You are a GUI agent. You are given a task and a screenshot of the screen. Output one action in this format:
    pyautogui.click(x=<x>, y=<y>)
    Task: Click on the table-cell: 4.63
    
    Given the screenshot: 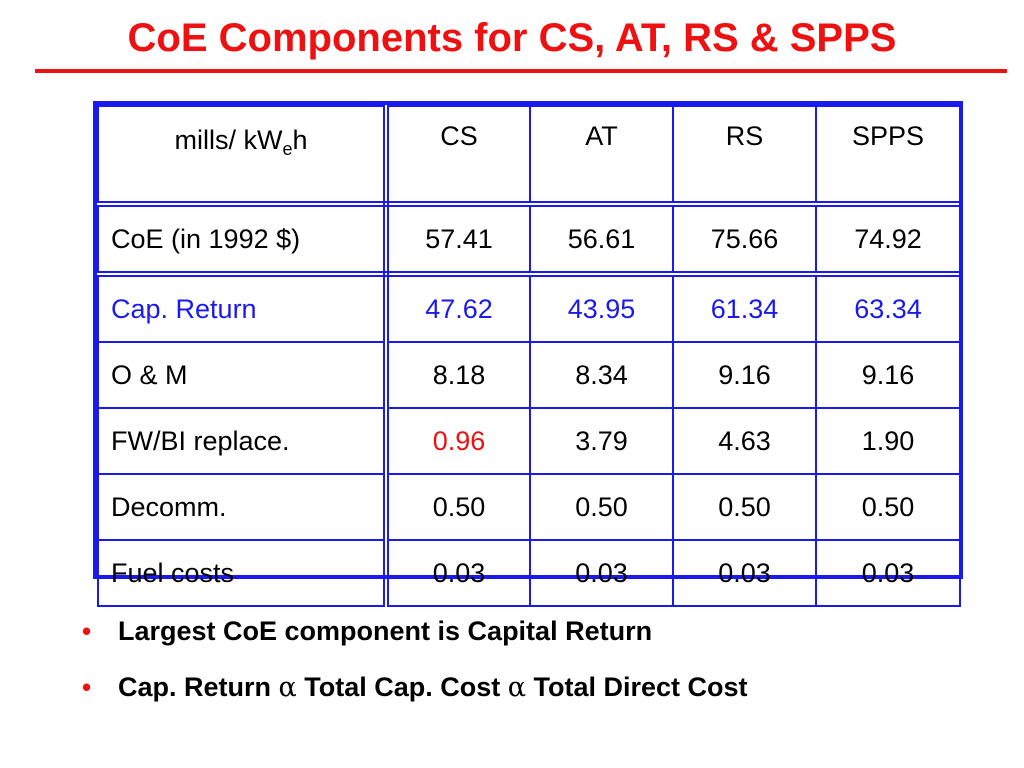 What is the action you would take?
    pyautogui.click(x=744, y=441)
    